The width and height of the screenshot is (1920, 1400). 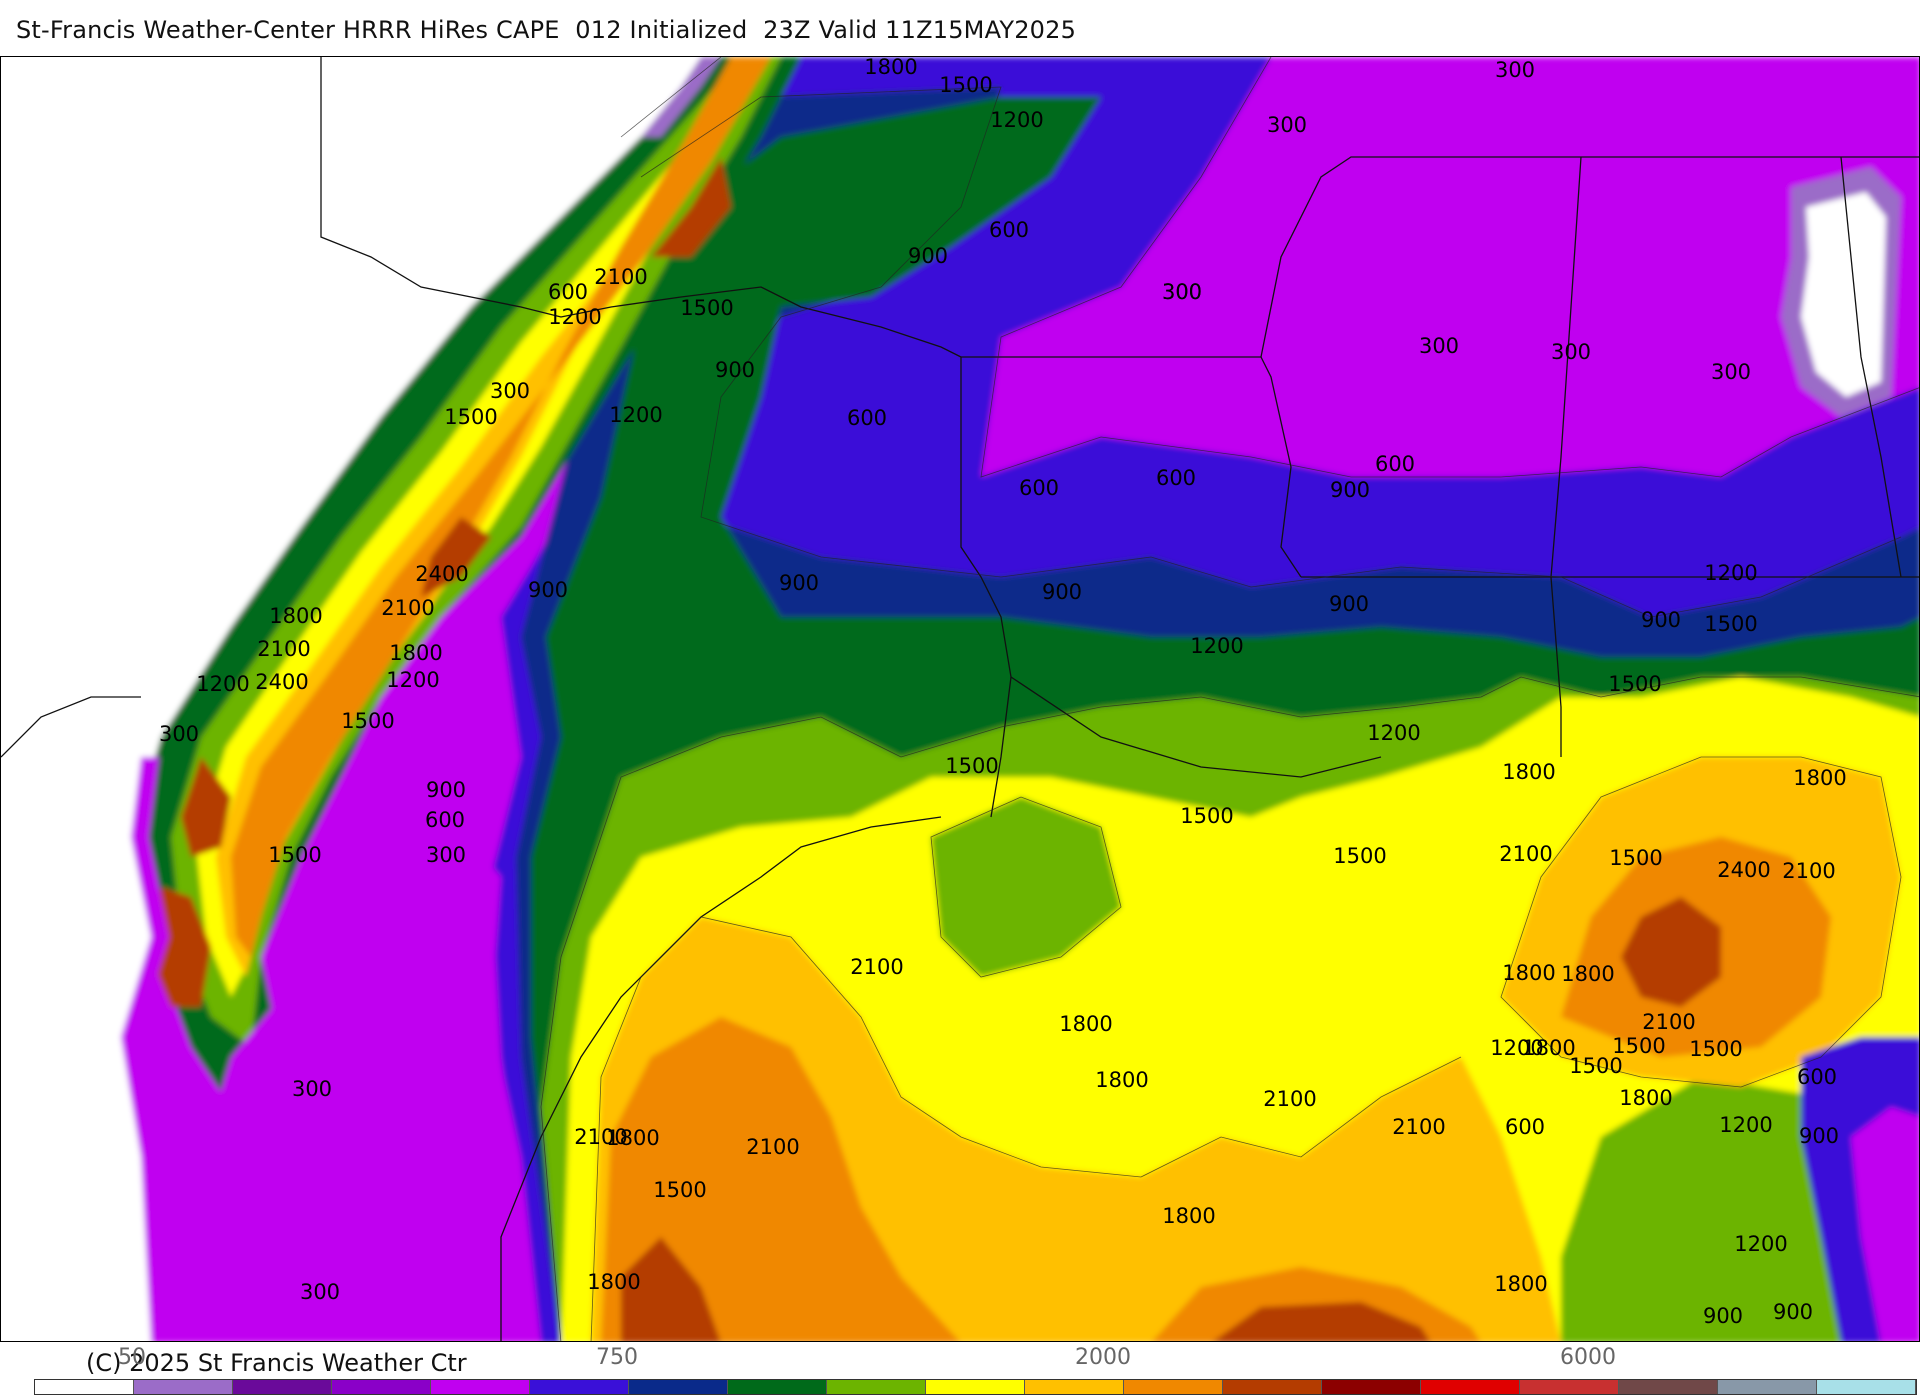 What do you see at coordinates (276, 1363) in the screenshot?
I see `copyright-text: (C) 2025 St Francis Weather Ctr` at bounding box center [276, 1363].